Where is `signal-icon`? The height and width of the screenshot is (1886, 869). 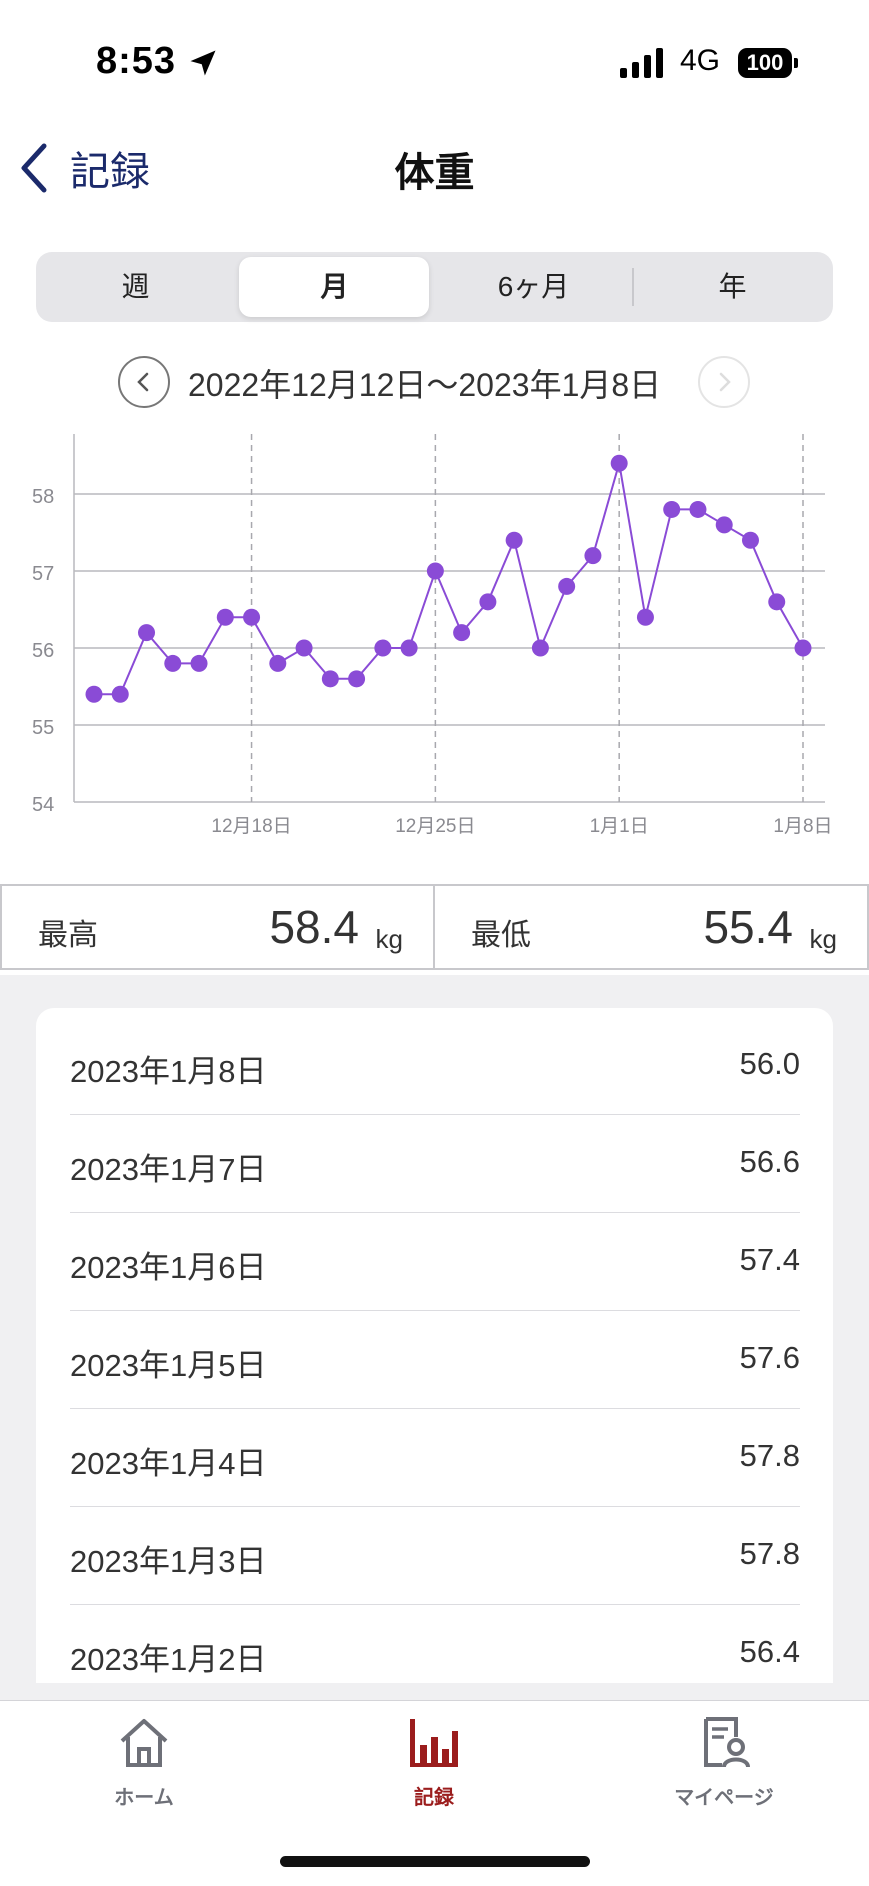 signal-icon is located at coordinates (641, 63).